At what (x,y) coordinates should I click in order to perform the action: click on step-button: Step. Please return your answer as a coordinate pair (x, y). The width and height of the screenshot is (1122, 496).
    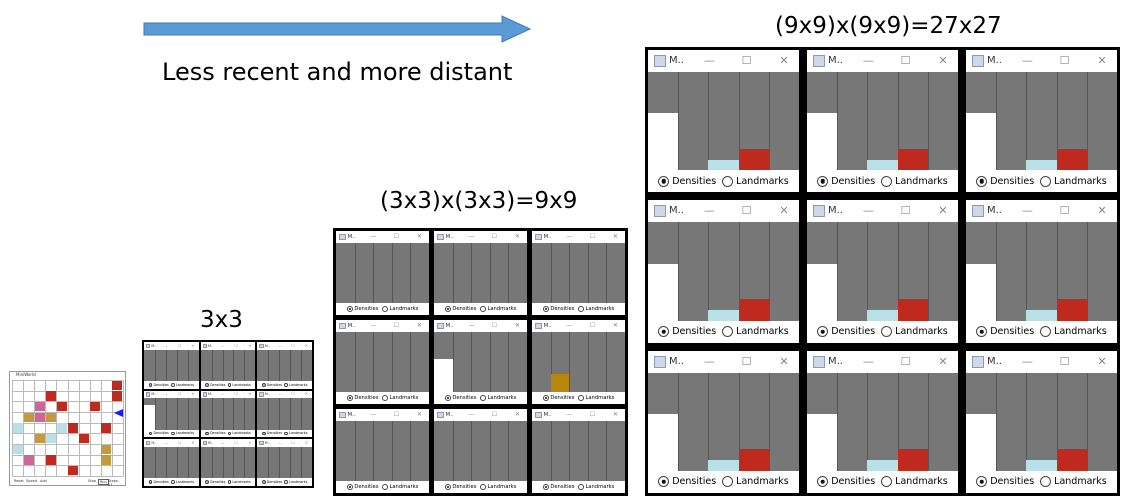
    Looking at the image, I should click on (92, 481).